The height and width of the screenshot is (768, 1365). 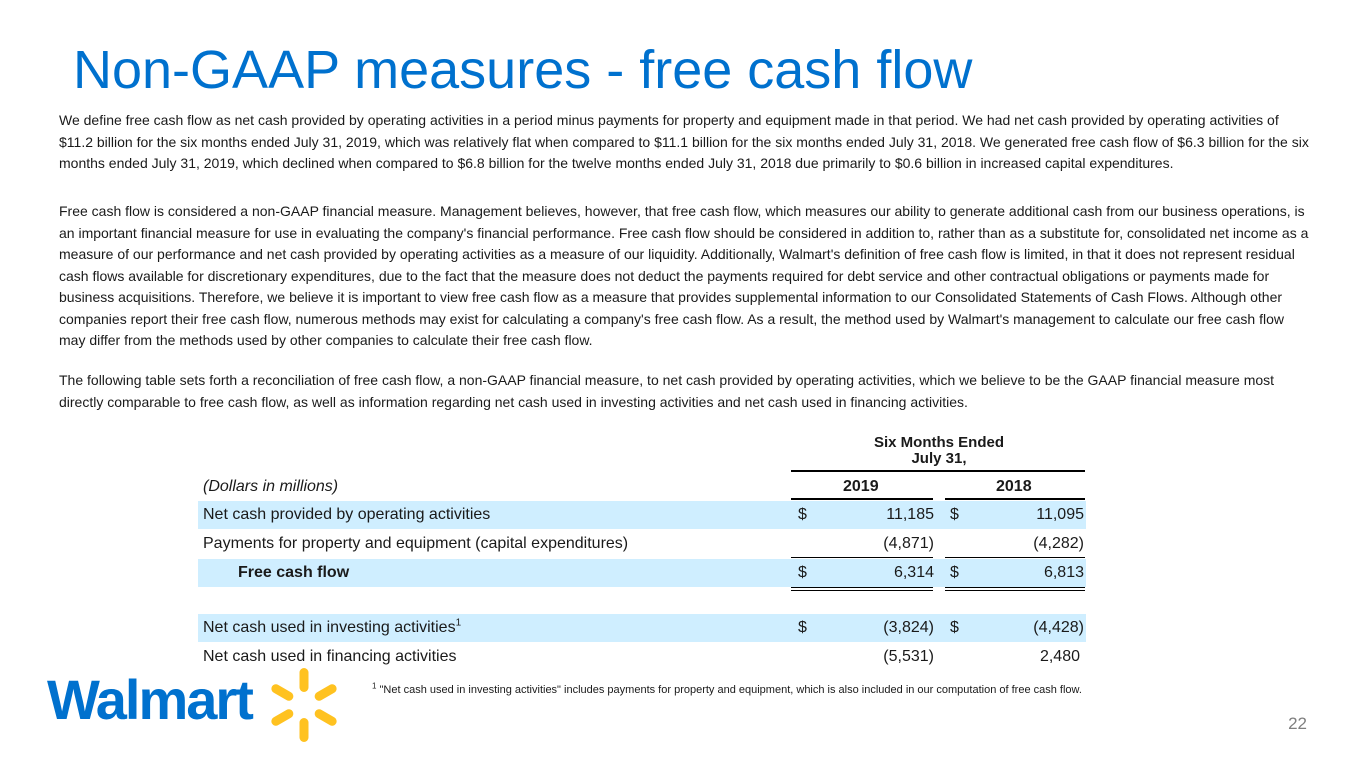 What do you see at coordinates (861, 486) in the screenshot?
I see `year-2019-header: 2019` at bounding box center [861, 486].